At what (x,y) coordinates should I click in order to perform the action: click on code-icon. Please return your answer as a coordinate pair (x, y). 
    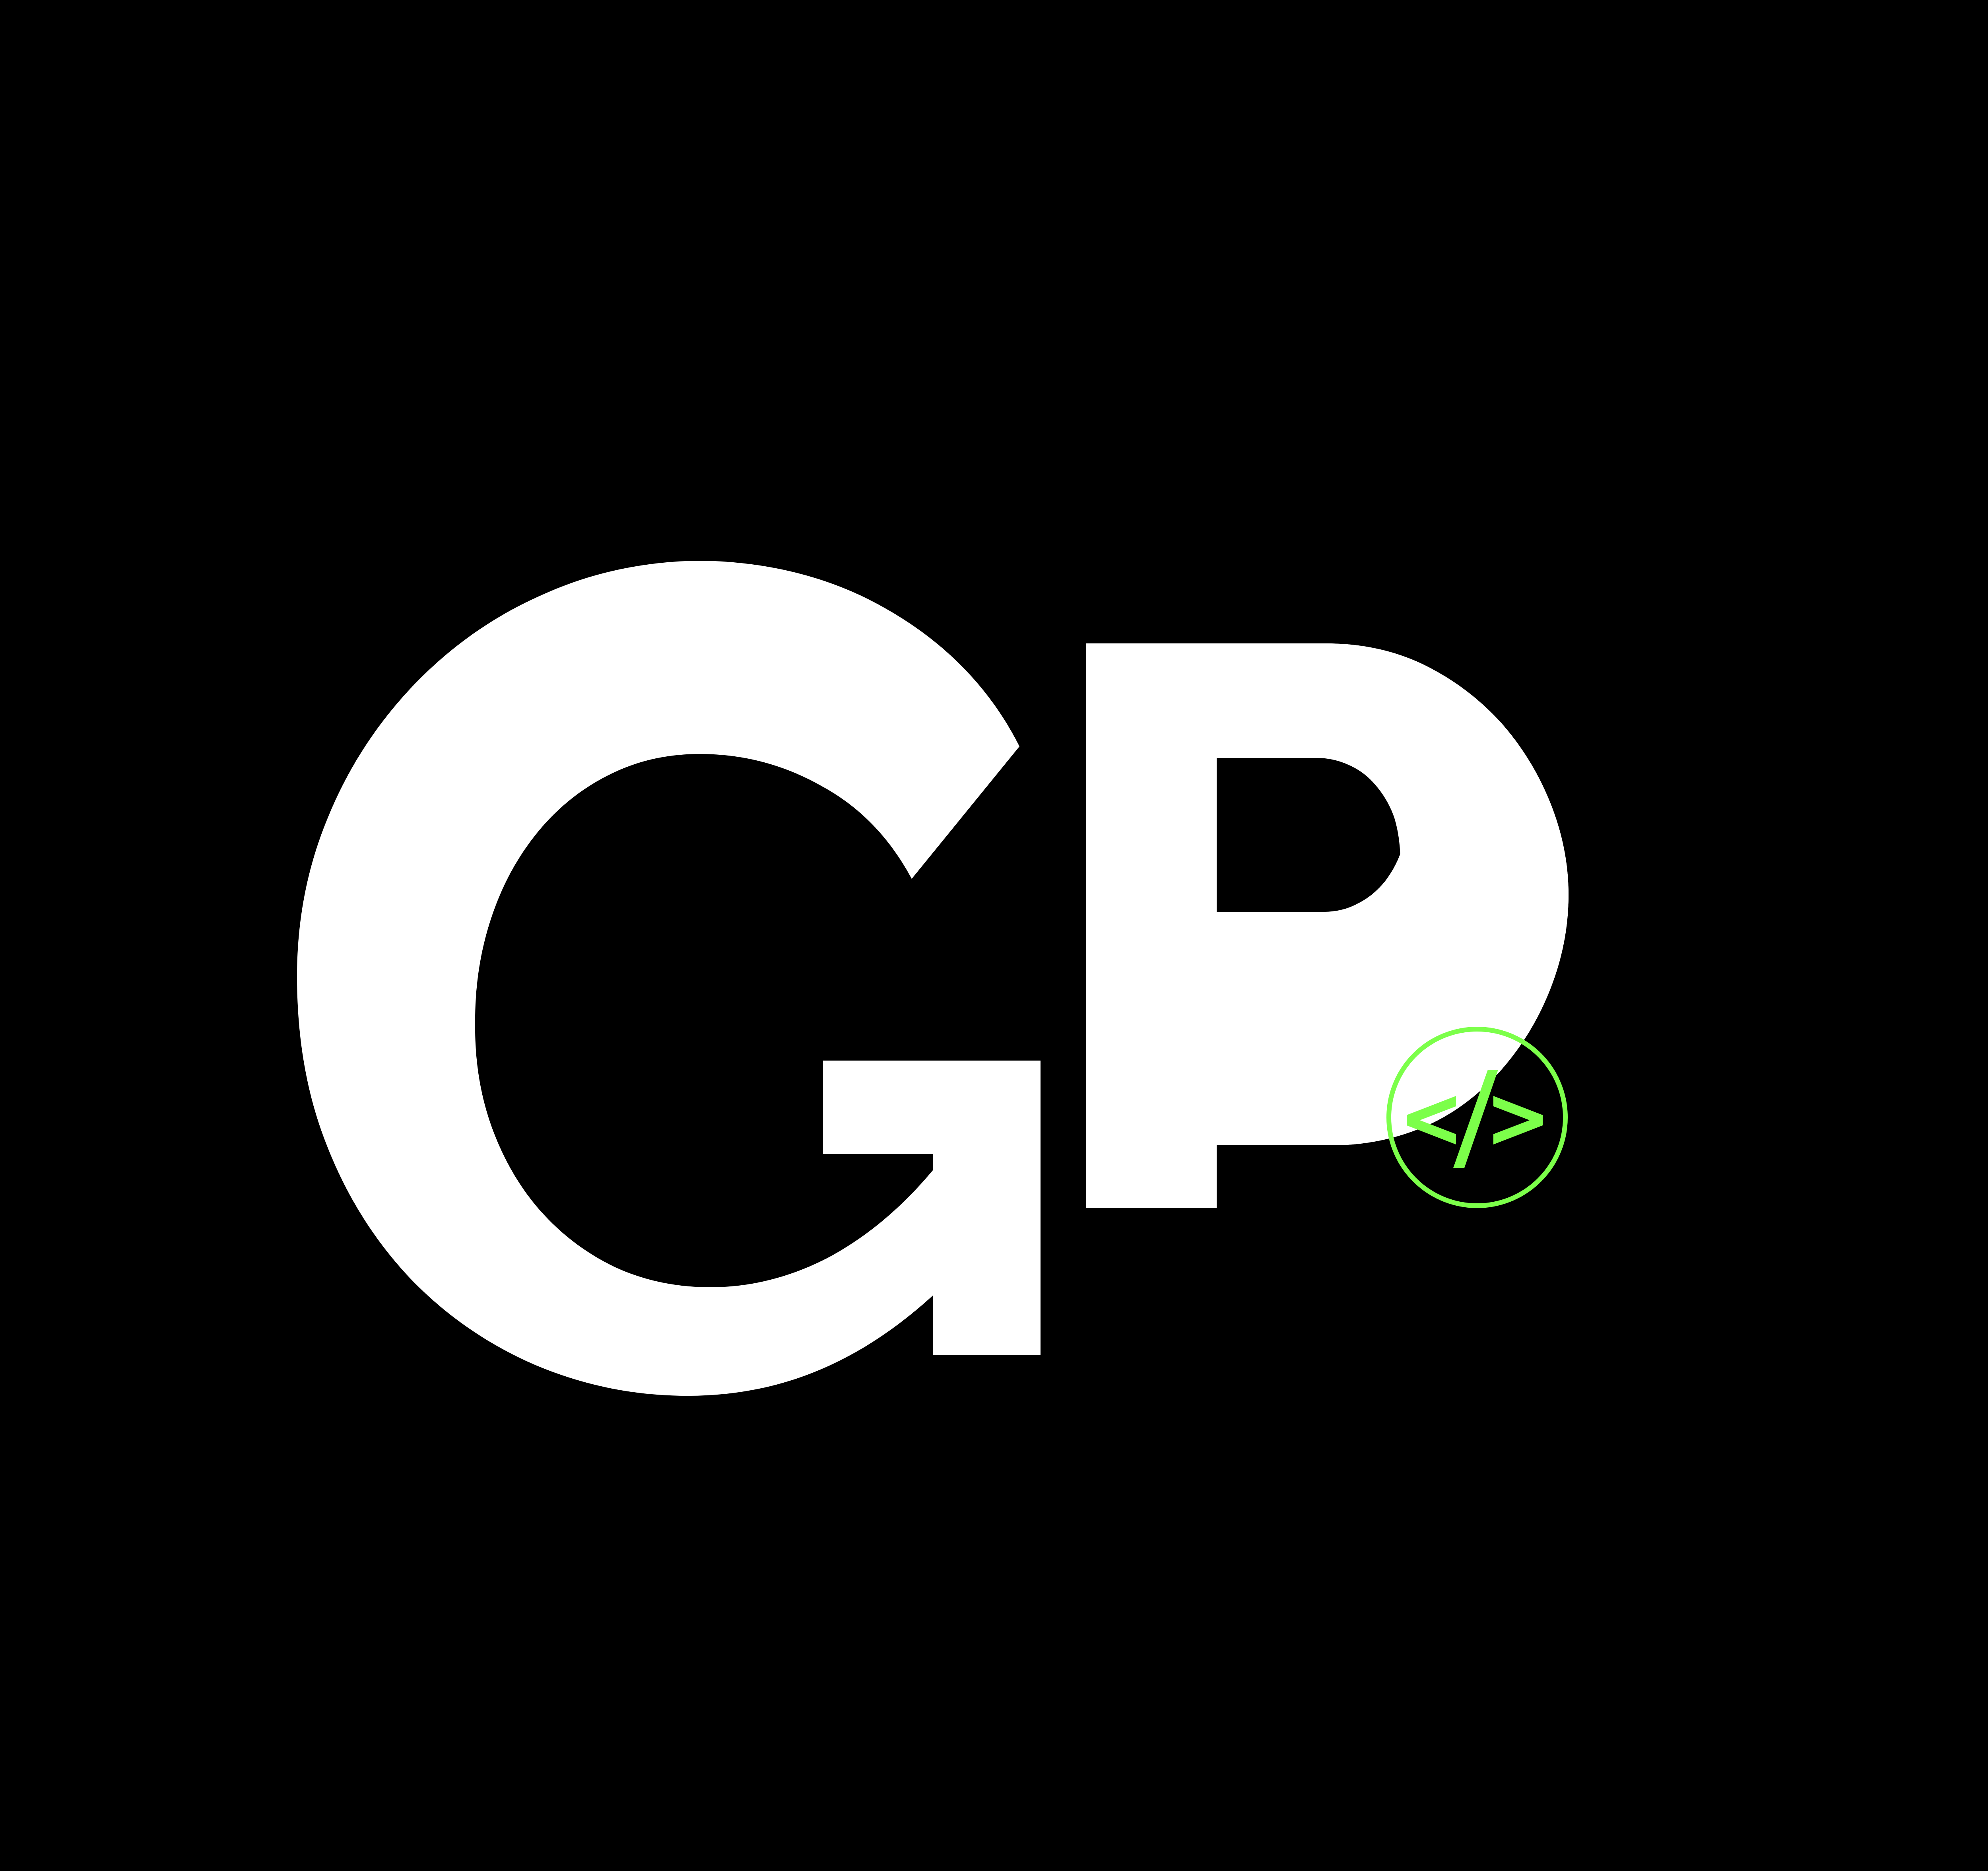
    Looking at the image, I should click on (1475, 1119).